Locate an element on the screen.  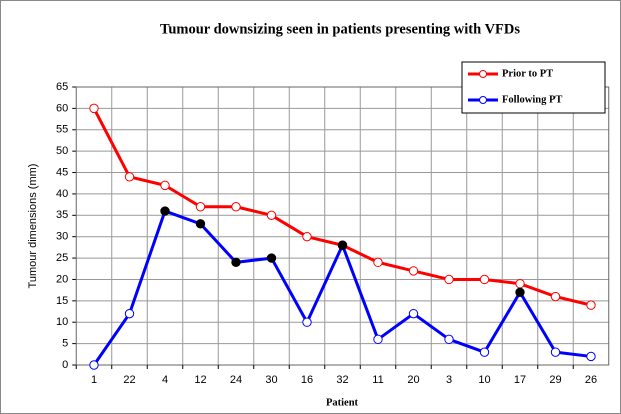
legend: Prior to PT Following PT is located at coordinates (533, 87).